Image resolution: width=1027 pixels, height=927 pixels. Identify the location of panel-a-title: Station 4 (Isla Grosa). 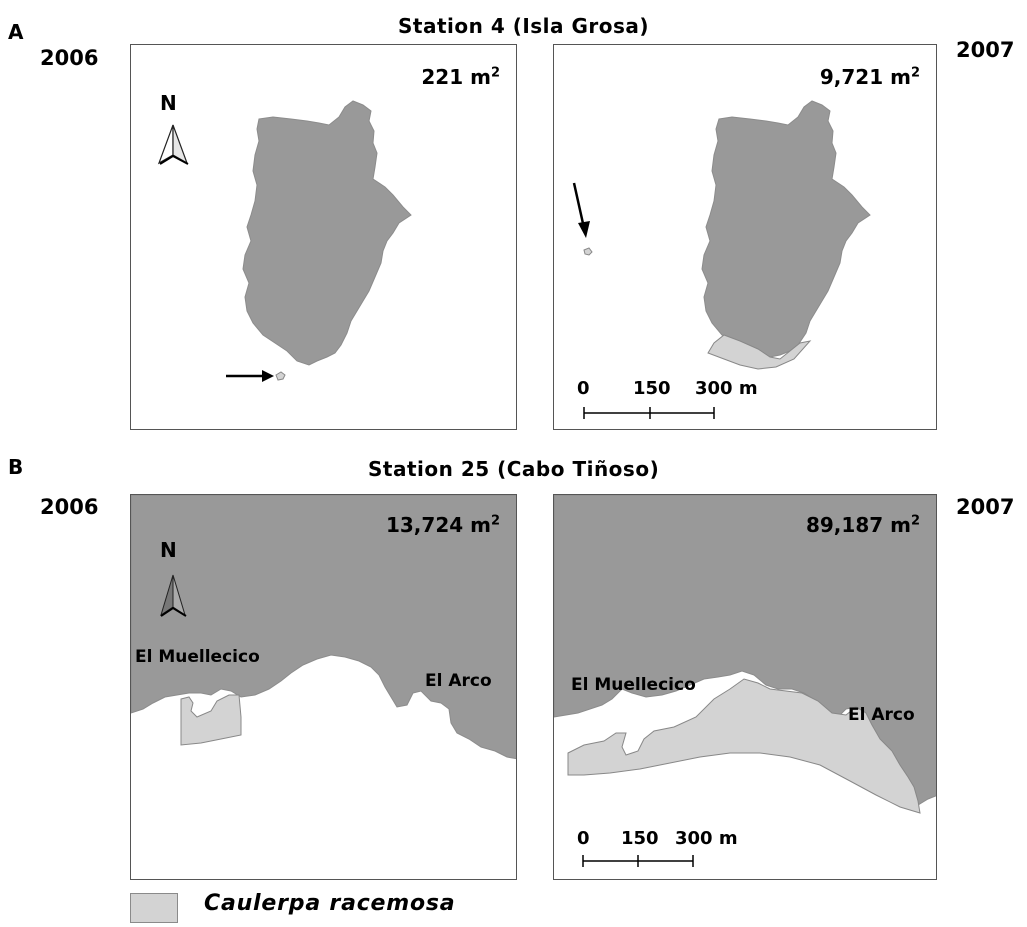
(524, 26).